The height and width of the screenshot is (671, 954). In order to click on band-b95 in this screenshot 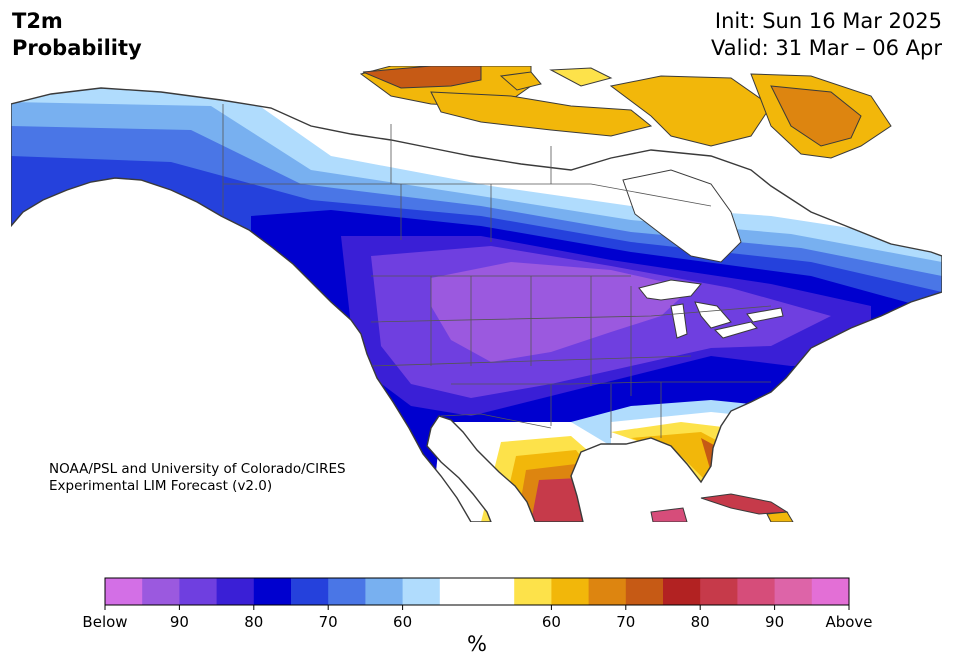, I will do `click(561, 312)`.